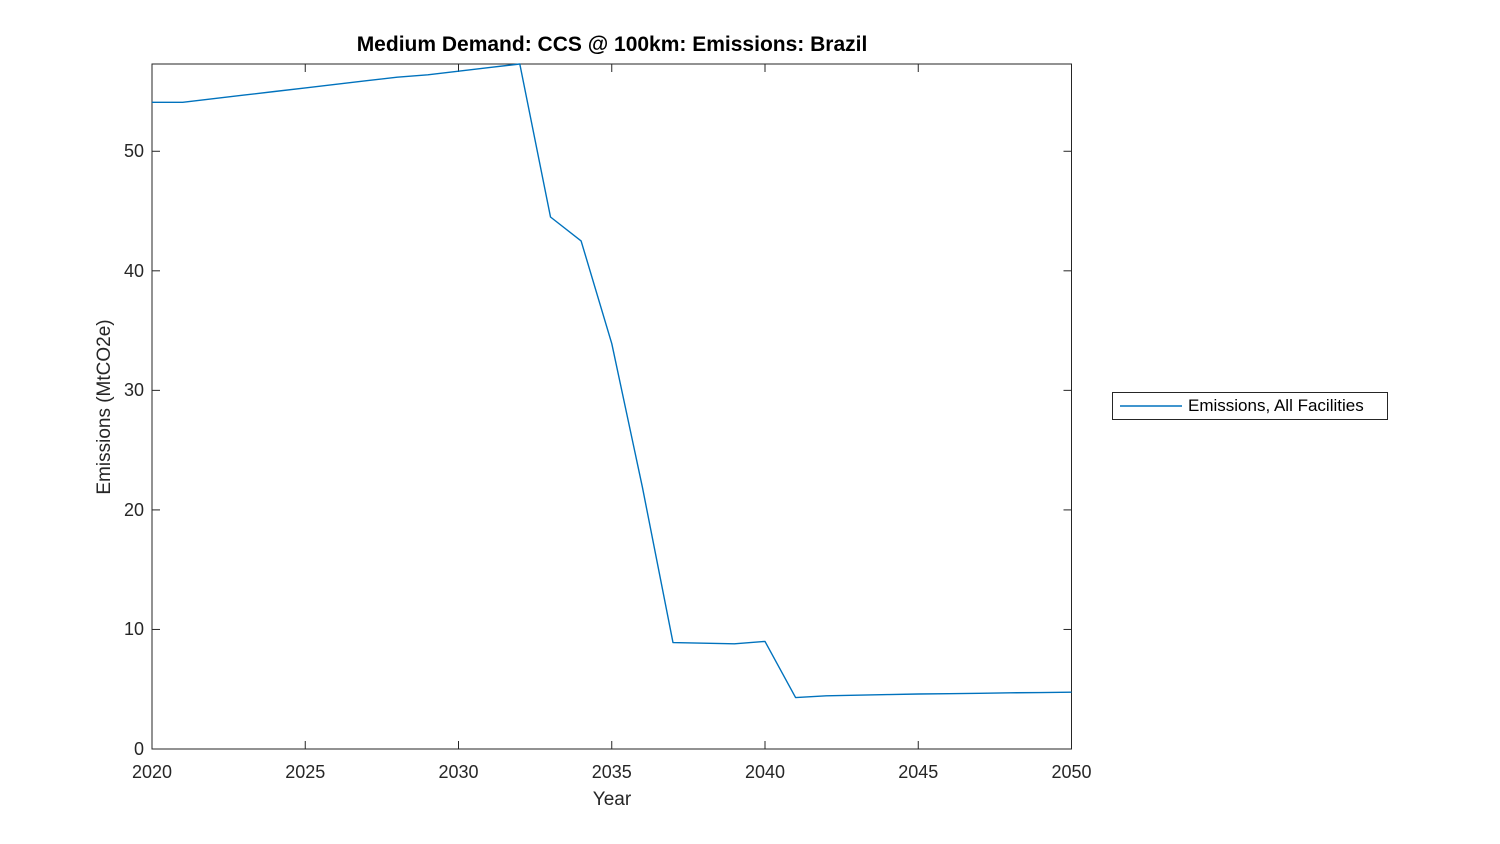 The image size is (1500, 844). I want to click on legend-box: Emissions, All Facilities, so click(1250, 406).